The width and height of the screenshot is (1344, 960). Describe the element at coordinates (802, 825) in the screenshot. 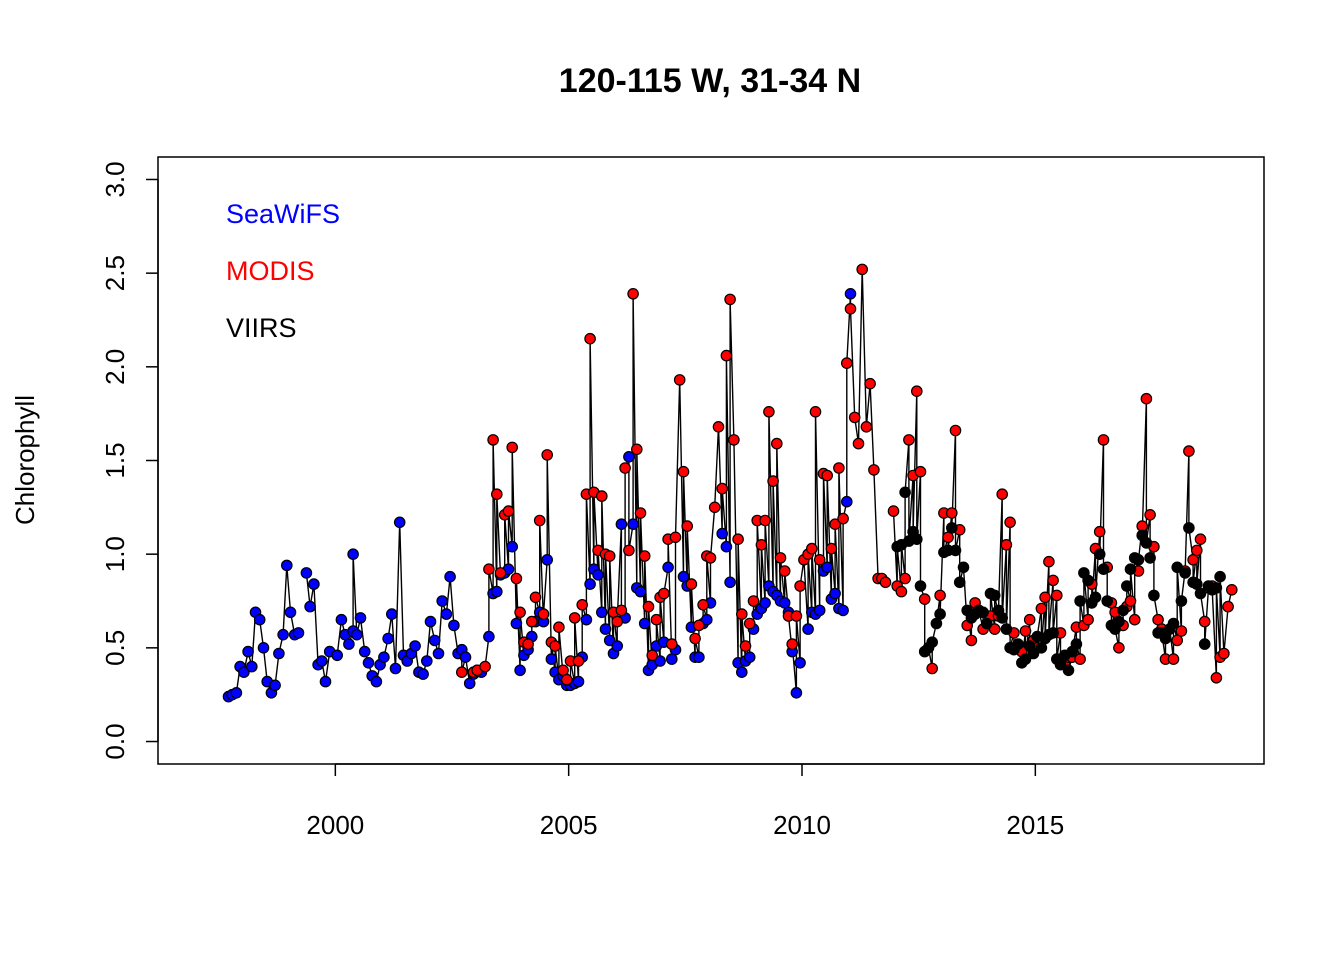

I see `x-tick-label-2: 2010` at that location.